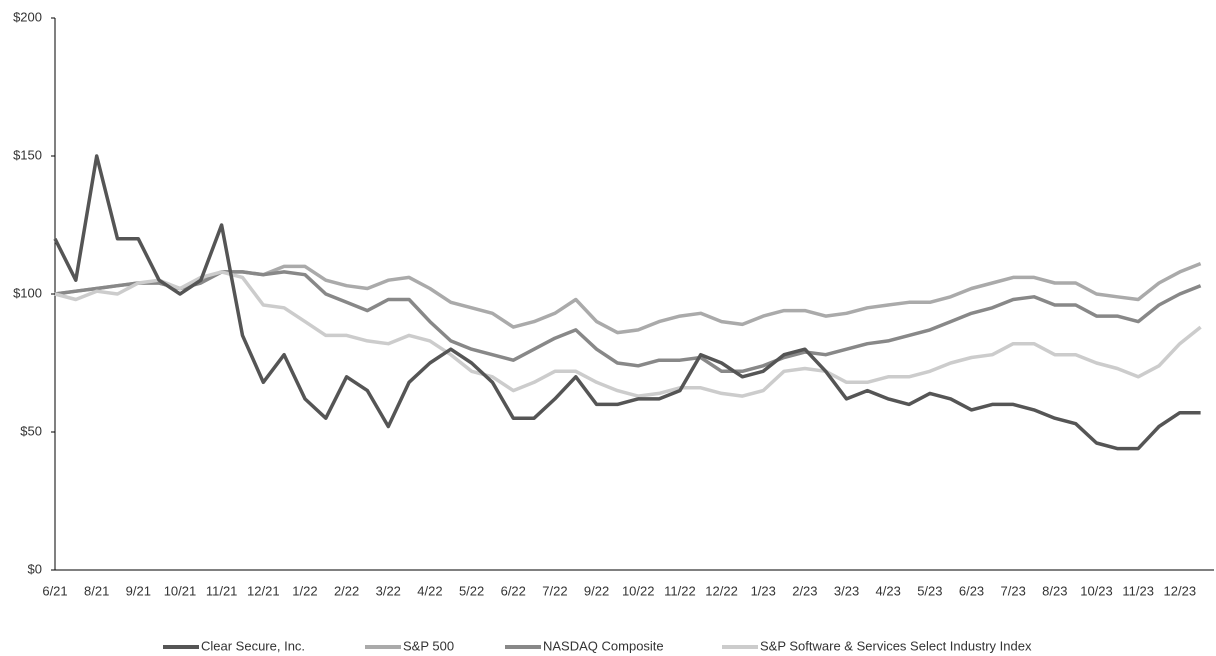 The width and height of the screenshot is (1216, 656). I want to click on x-tick-label: 1/22, so click(304, 590).